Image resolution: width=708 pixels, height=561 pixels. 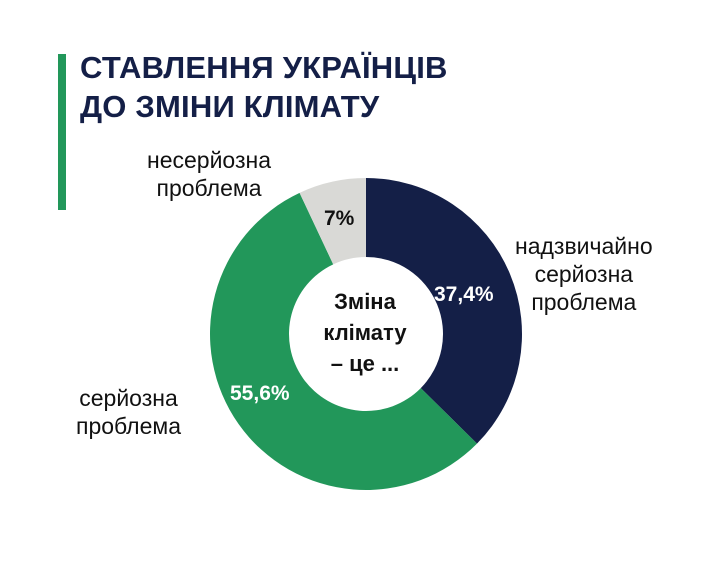 What do you see at coordinates (444, 311) in the screenshot?
I see `slice-extremely-serious` at bounding box center [444, 311].